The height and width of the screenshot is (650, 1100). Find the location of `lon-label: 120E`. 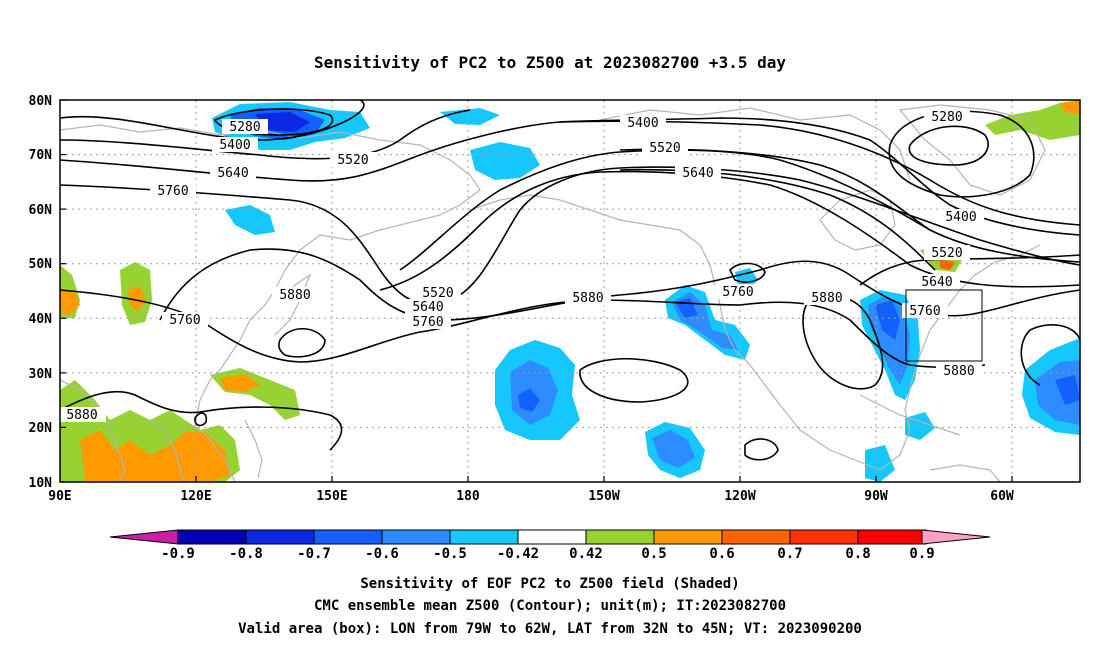

lon-label: 120E is located at coordinates (195, 496).